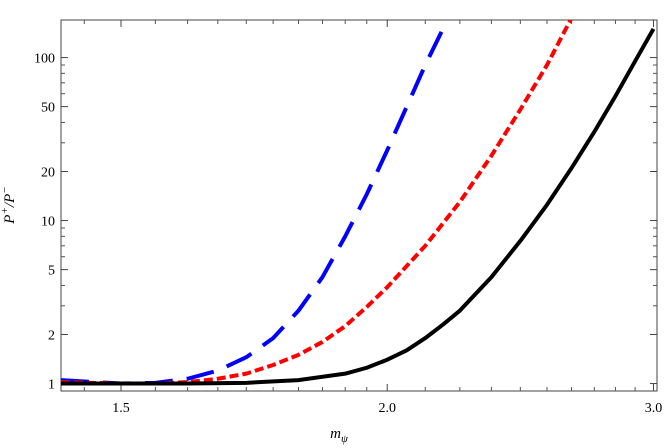 The image size is (664, 448). Describe the element at coordinates (335, 434) in the screenshot. I see `x-axis-title-main: m` at that location.